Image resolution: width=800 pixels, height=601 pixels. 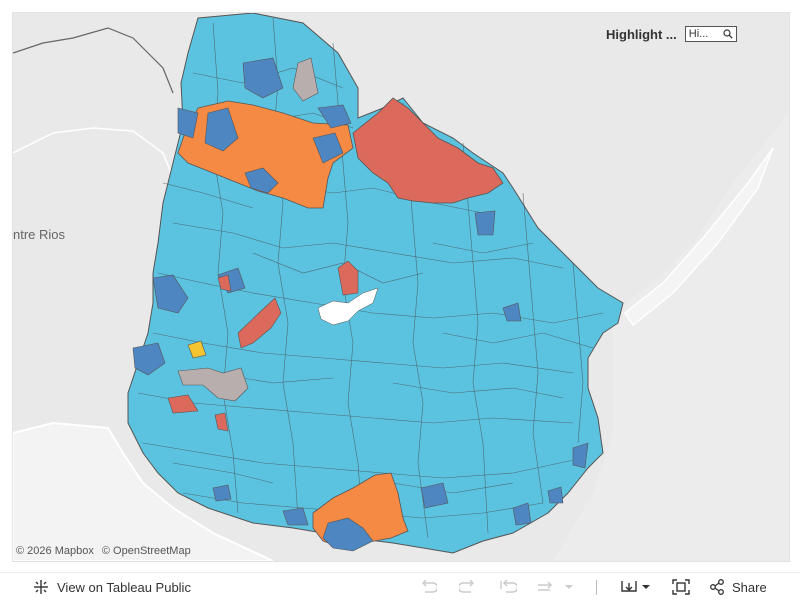 What do you see at coordinates (428, 150) in the screenshot?
I see `region-red-northeast` at bounding box center [428, 150].